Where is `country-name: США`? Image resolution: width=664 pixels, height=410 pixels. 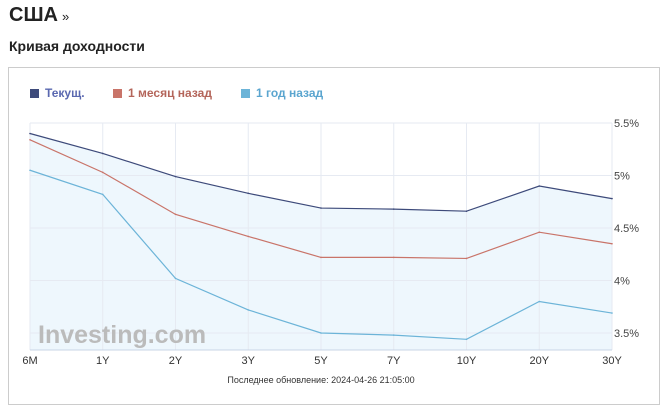 country-name: США is located at coordinates (33, 15).